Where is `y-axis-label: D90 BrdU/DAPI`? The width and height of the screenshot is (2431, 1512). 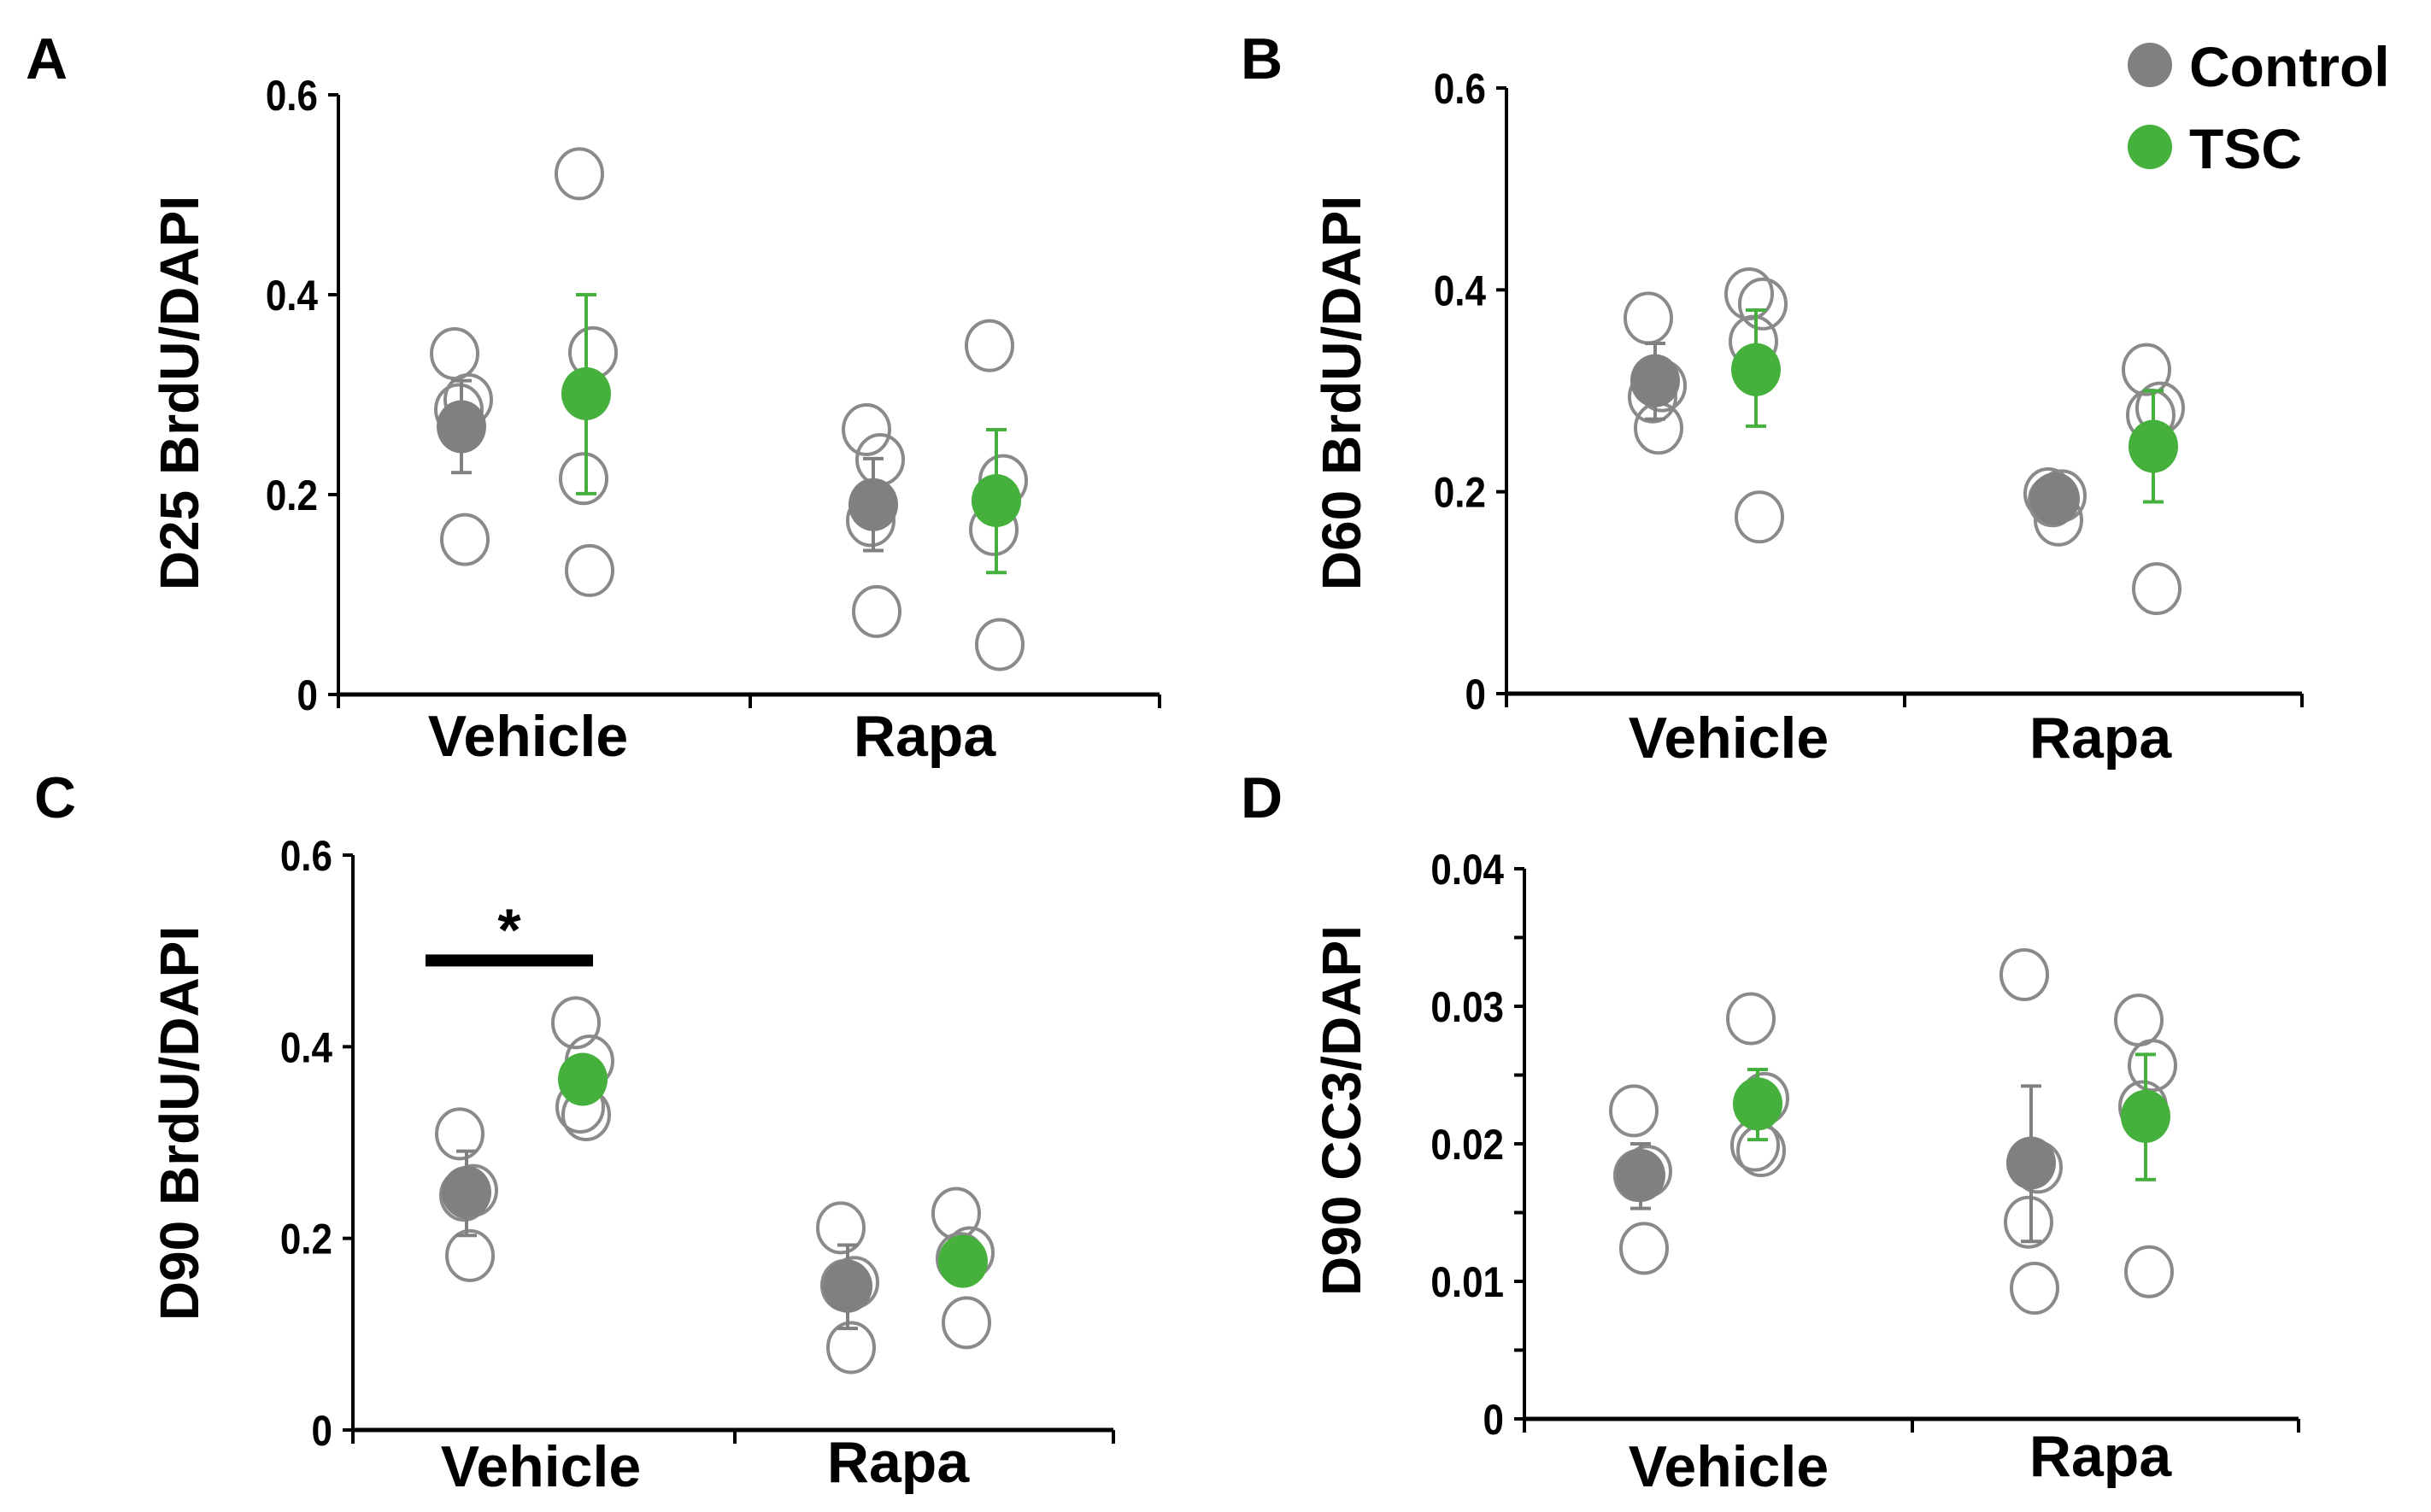
y-axis-label: D90 BrdU/DAPI is located at coordinates (179, 1123).